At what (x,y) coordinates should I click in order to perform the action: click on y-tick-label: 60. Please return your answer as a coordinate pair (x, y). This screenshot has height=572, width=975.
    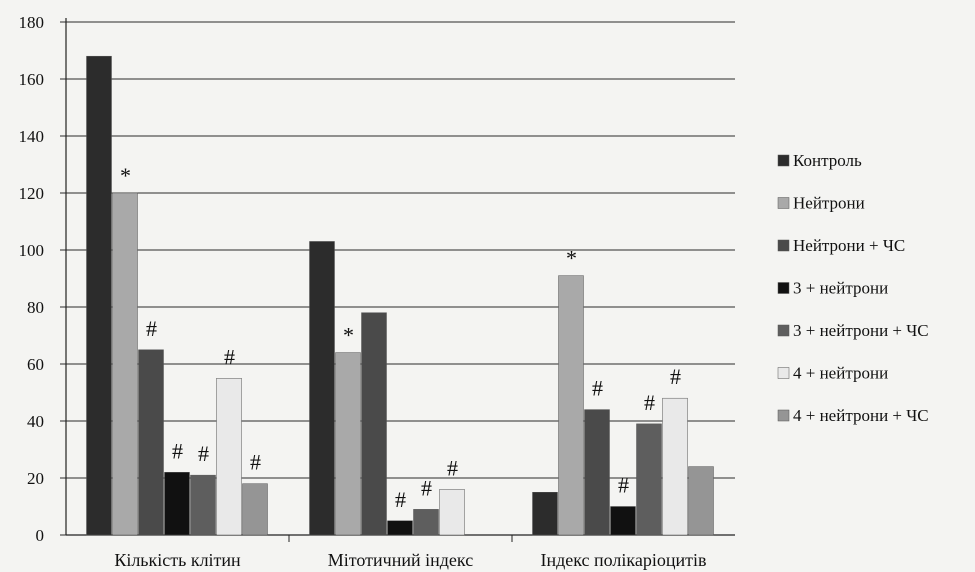
    Looking at the image, I should click on (35, 364).